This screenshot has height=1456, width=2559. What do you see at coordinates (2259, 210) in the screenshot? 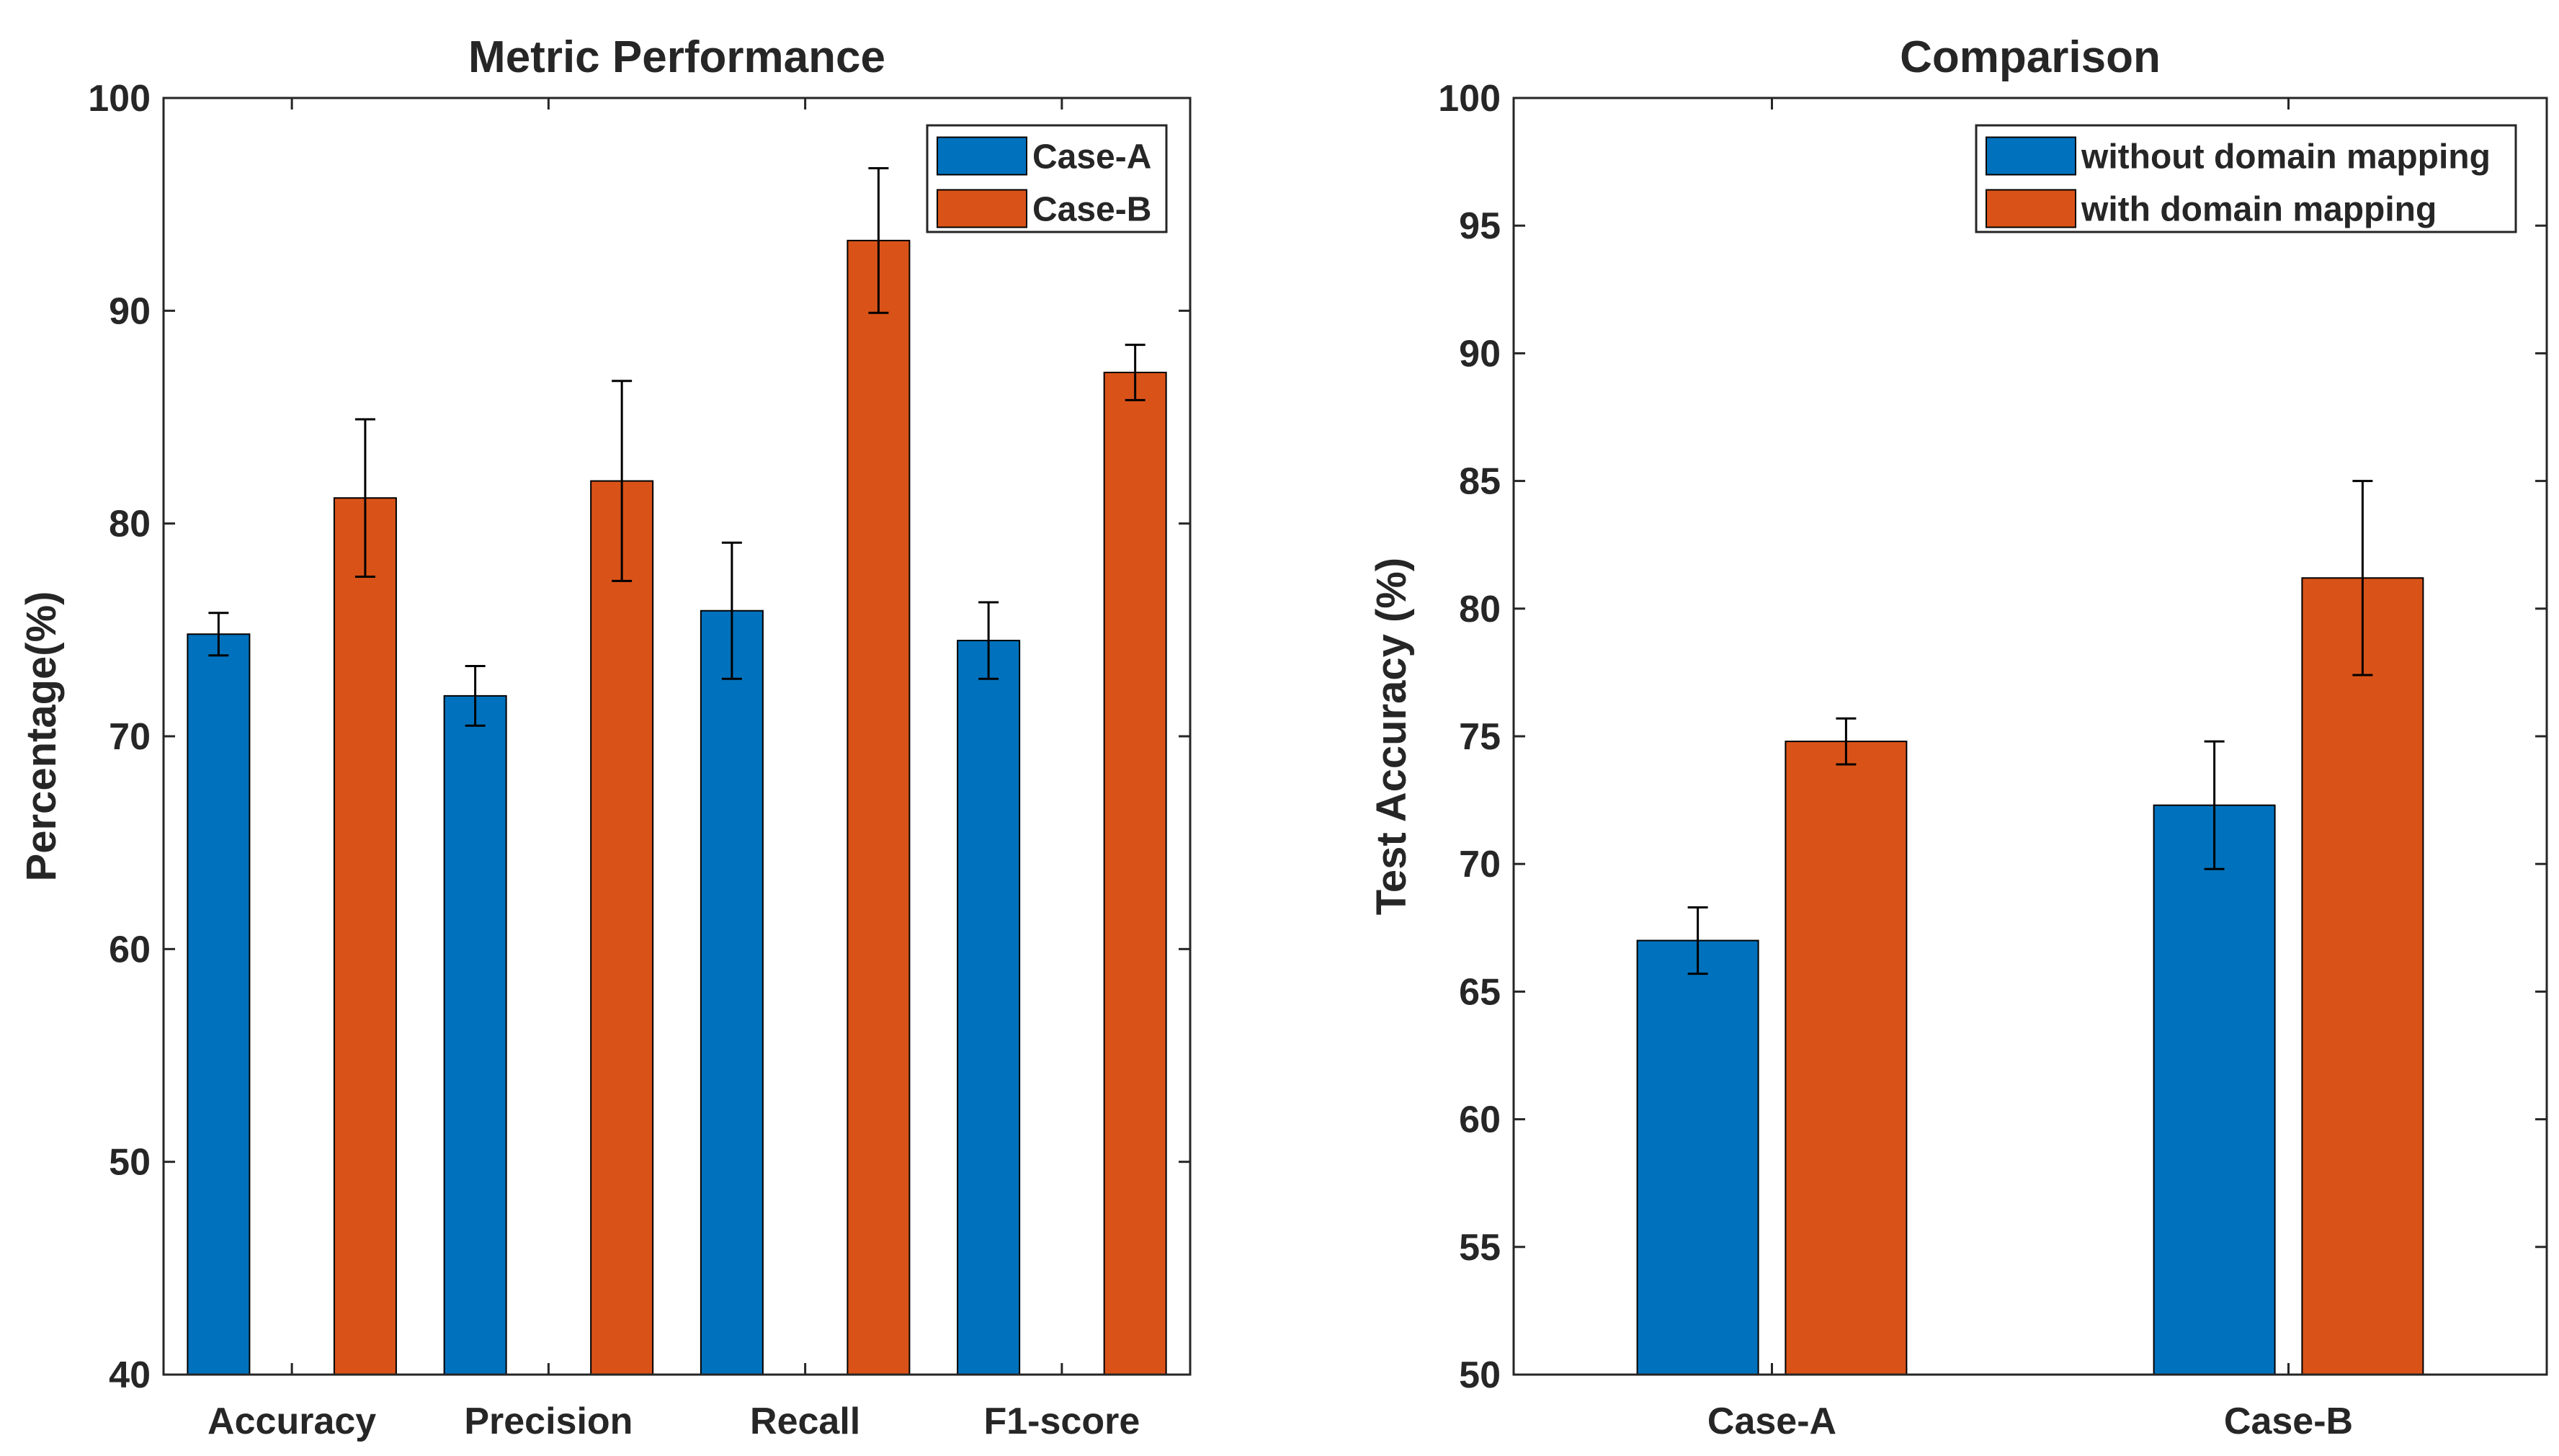
I see `legend-label: with domain mapping` at bounding box center [2259, 210].